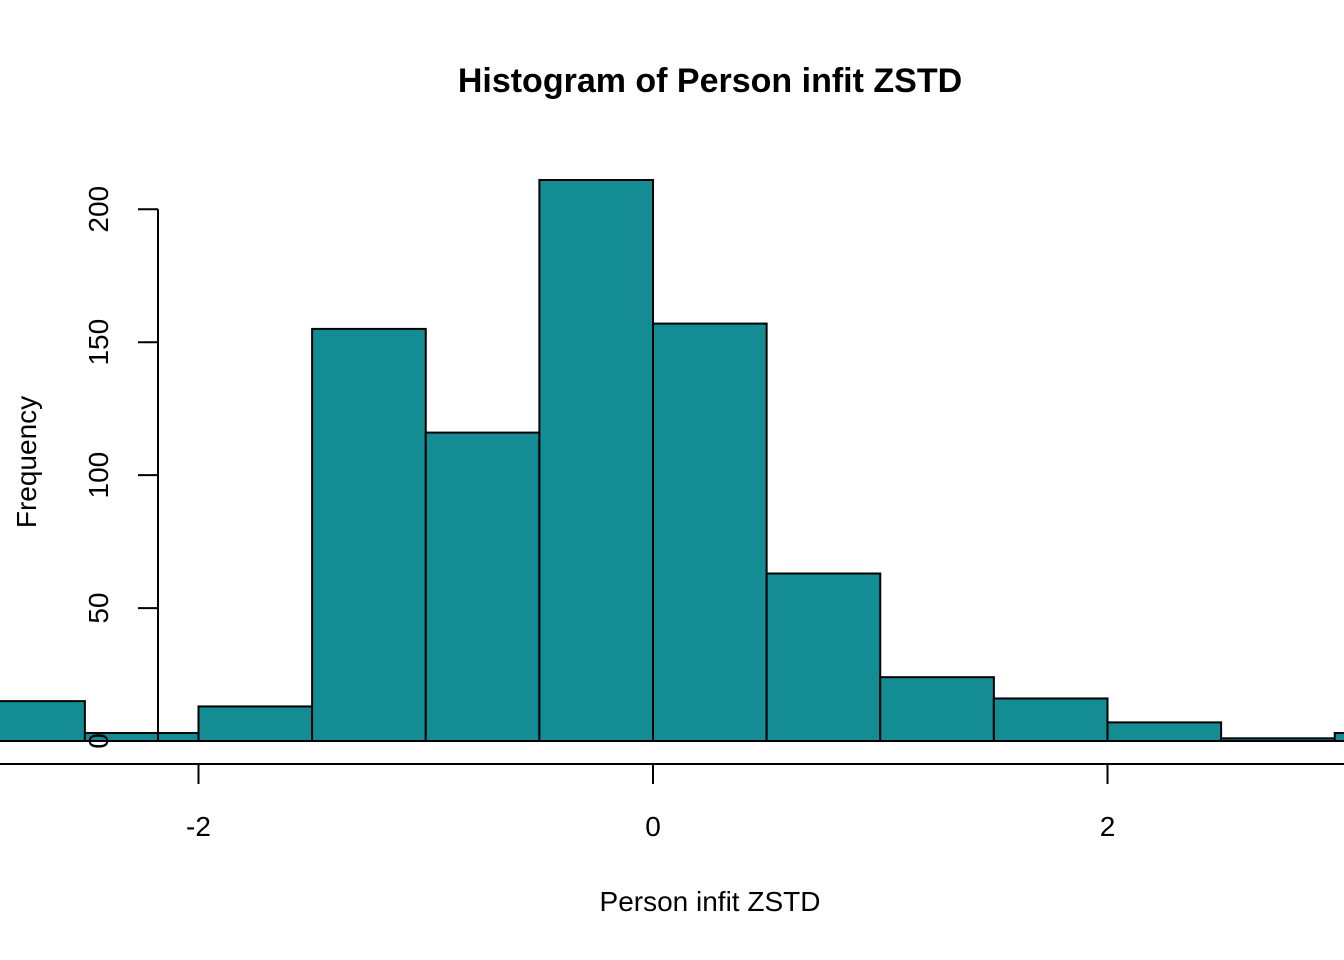 The height and width of the screenshot is (960, 1344). Describe the element at coordinates (198, 826) in the screenshot. I see `x-tick-label: -2` at that location.